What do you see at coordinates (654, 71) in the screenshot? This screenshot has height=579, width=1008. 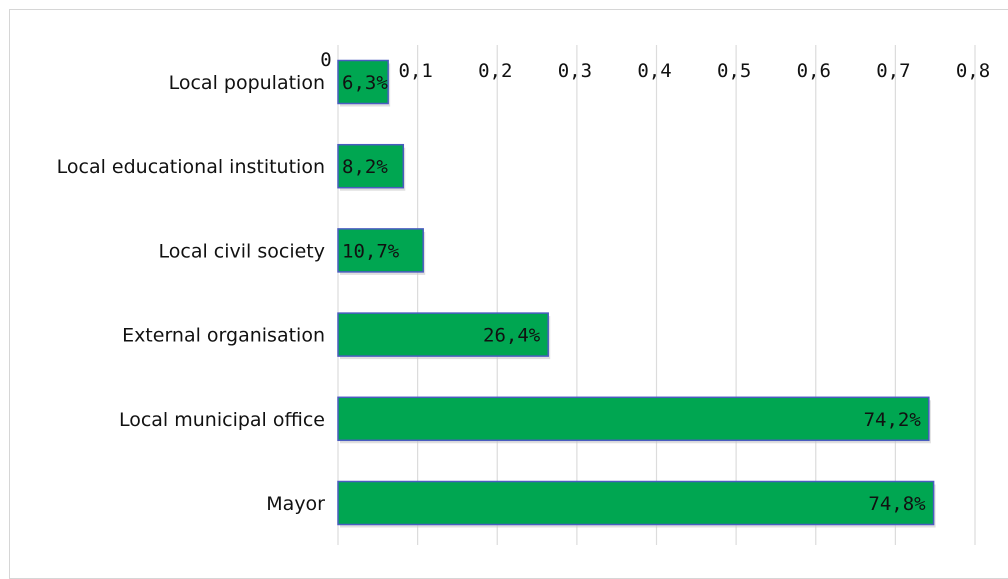 I see `x-tick-label: 0,4` at bounding box center [654, 71].